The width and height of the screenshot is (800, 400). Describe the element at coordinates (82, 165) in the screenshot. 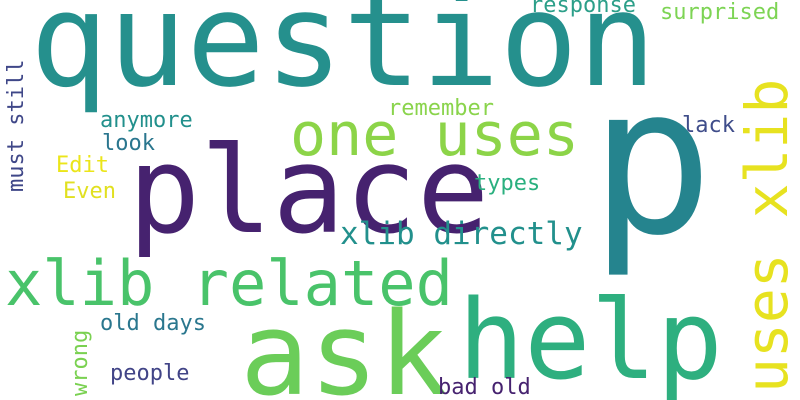

I see `word-edit: Edit` at that location.